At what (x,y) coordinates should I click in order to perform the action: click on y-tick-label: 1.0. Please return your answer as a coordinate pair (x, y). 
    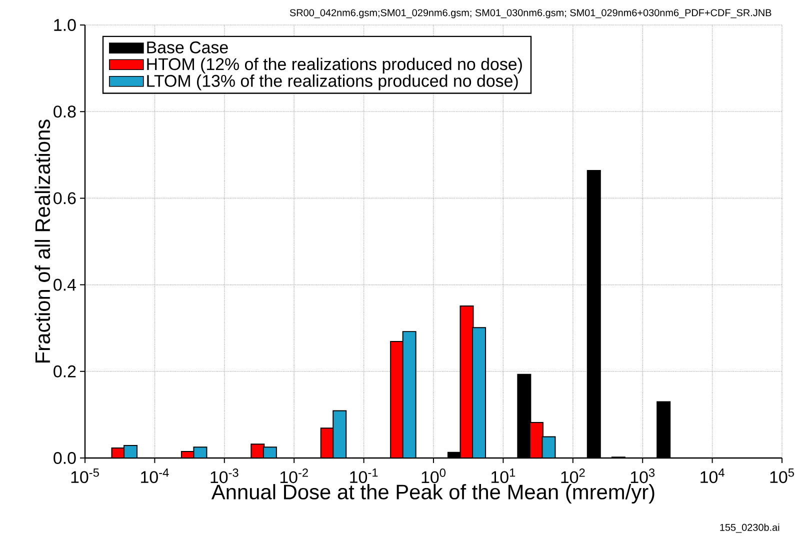
    Looking at the image, I should click on (65, 24).